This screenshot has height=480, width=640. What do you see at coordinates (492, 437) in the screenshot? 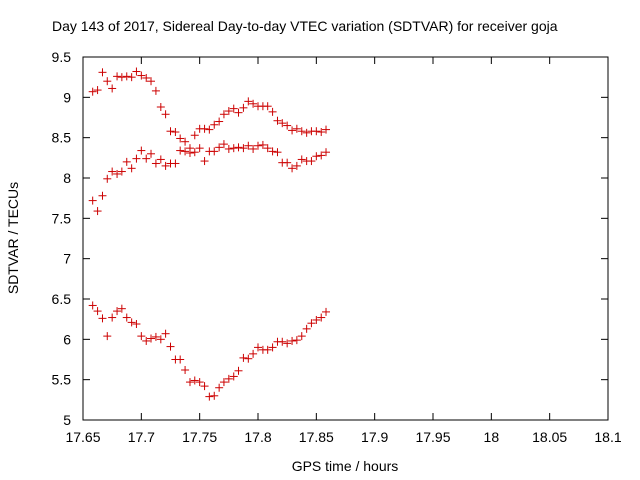
I see `x-tick-label: 18` at bounding box center [492, 437].